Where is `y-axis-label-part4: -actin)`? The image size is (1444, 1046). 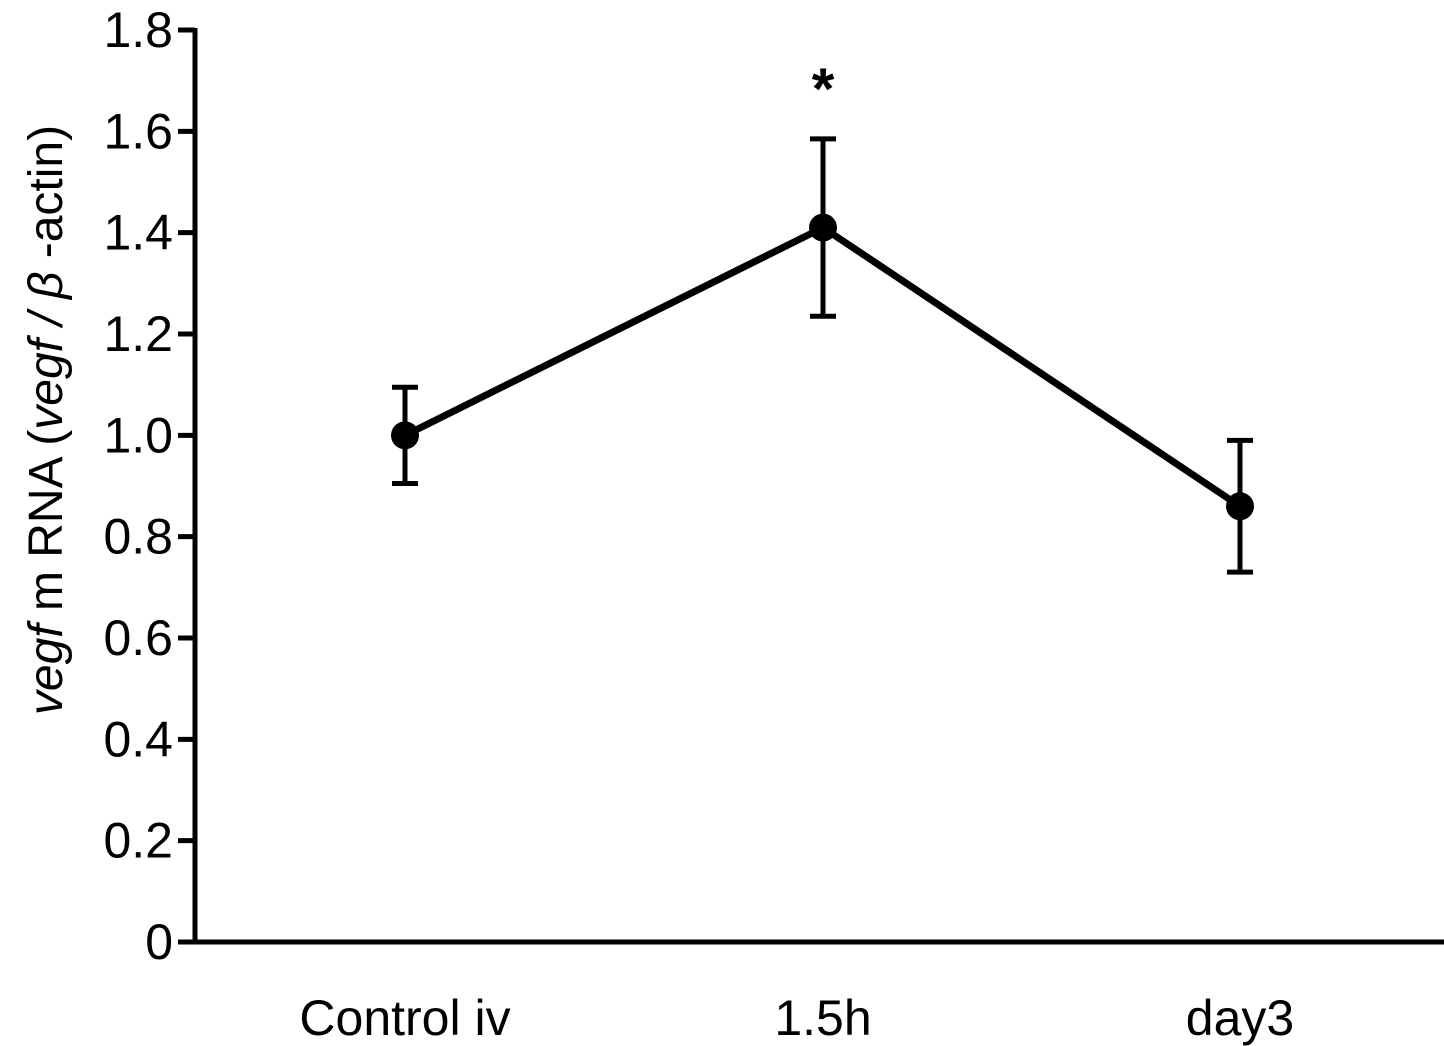 y-axis-label-part4: -actin) is located at coordinates (46, 198).